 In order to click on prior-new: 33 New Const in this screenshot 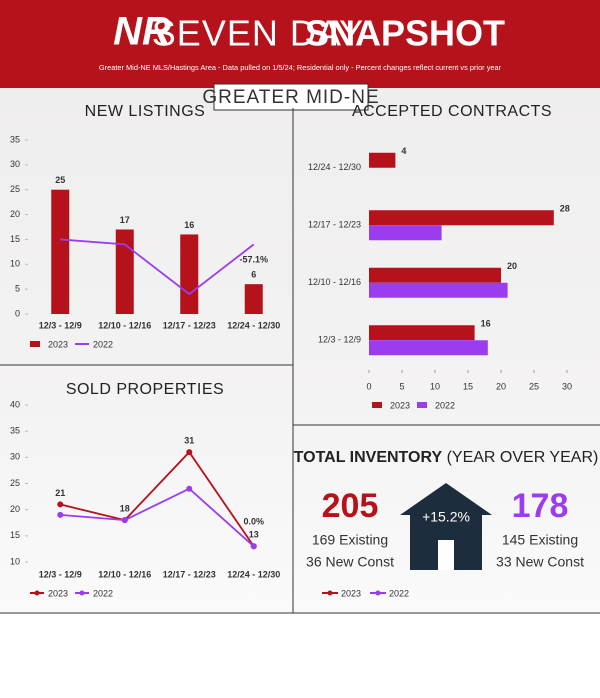, I will do `click(540, 562)`.